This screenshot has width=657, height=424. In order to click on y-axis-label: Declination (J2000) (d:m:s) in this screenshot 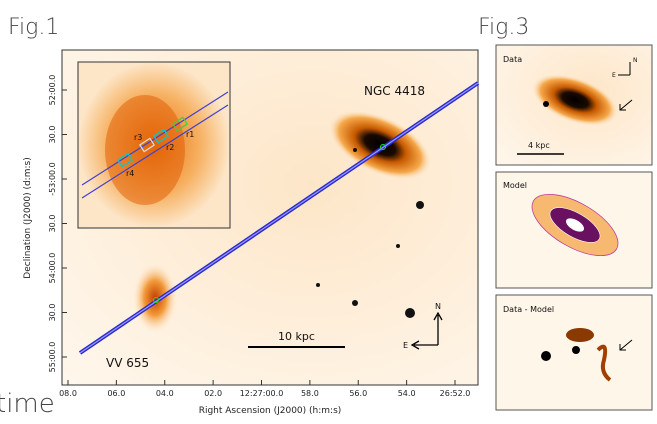, I will do `click(28, 217)`.